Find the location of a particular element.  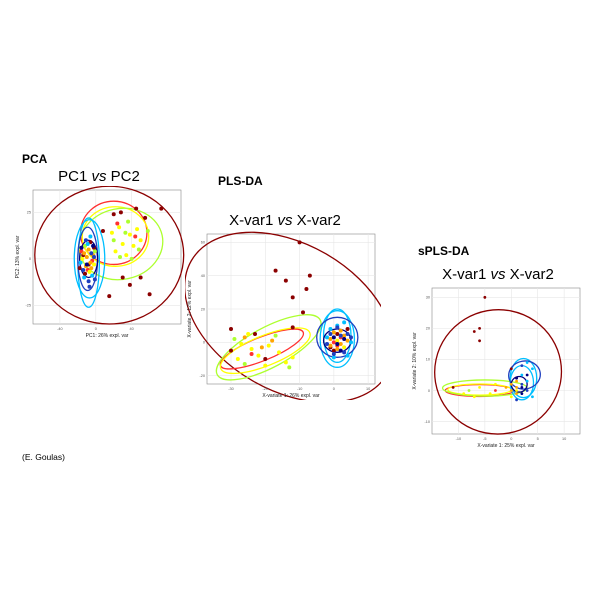

x-axis-label: X-variate 1: 26% expl. var is located at coordinates (291, 396).